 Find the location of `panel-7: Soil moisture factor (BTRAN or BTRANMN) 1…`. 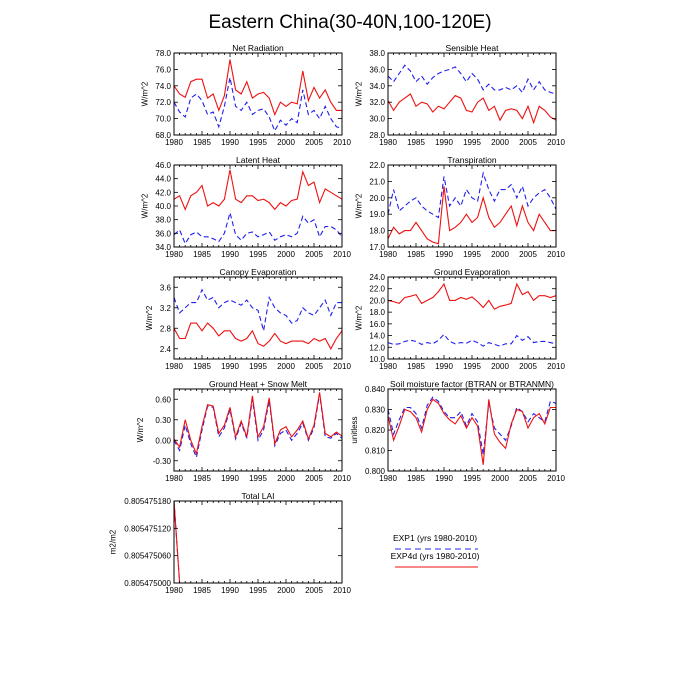

panel-7: Soil moisture factor (BTRAN or BTRANMN) 1… is located at coordinates (457, 431).